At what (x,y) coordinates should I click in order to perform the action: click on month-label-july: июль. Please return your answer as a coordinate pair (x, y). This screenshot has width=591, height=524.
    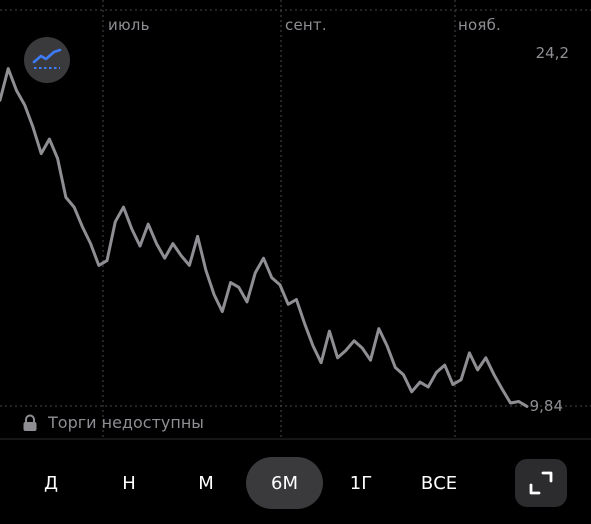
    Looking at the image, I should click on (129, 25).